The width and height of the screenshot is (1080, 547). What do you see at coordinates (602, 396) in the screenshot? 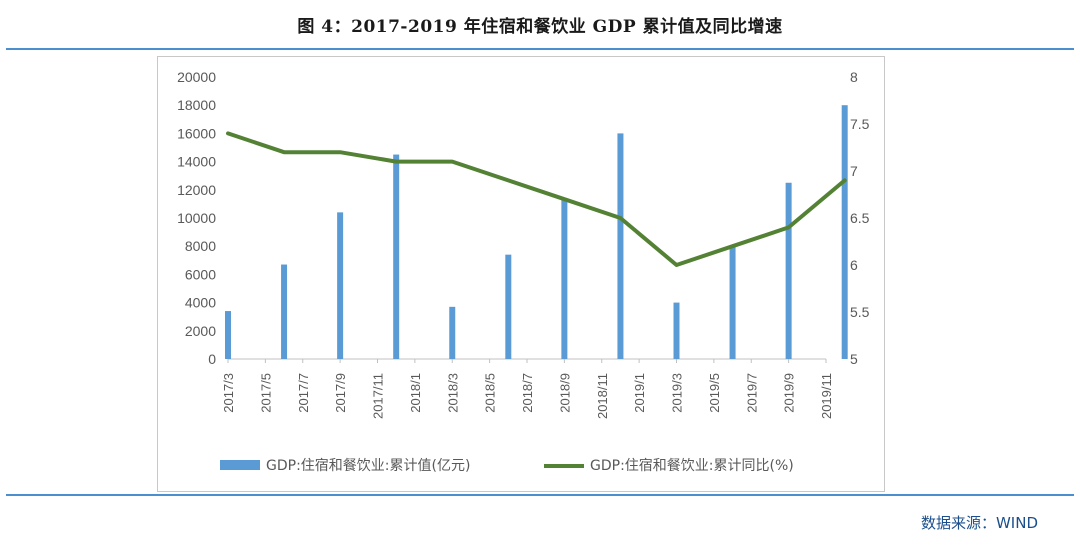
I see `x-tick-label: 2018/11` at bounding box center [602, 396].